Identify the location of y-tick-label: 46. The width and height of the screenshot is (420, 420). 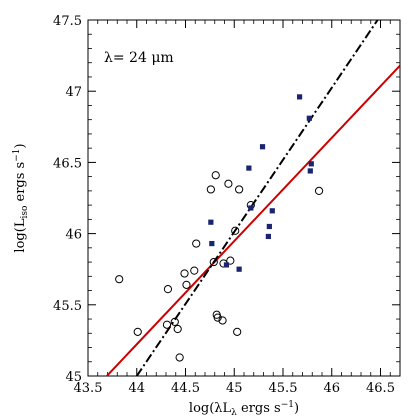
(73, 235).